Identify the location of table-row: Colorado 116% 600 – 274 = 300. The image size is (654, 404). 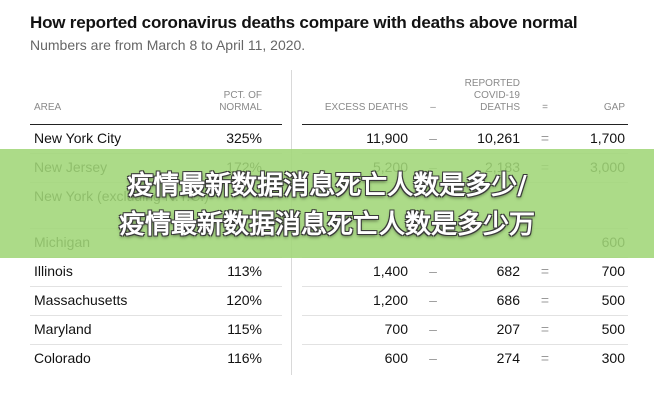
(327, 358).